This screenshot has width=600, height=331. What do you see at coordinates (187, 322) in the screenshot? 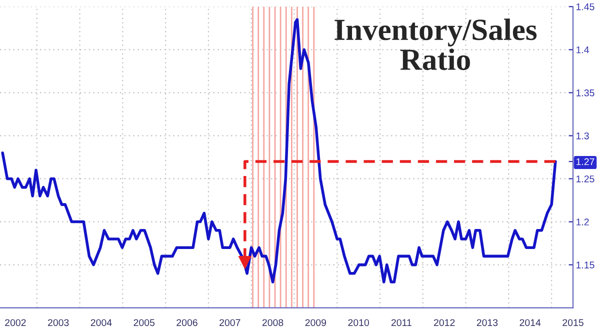
I see `x-tick-label: 2006` at bounding box center [187, 322].